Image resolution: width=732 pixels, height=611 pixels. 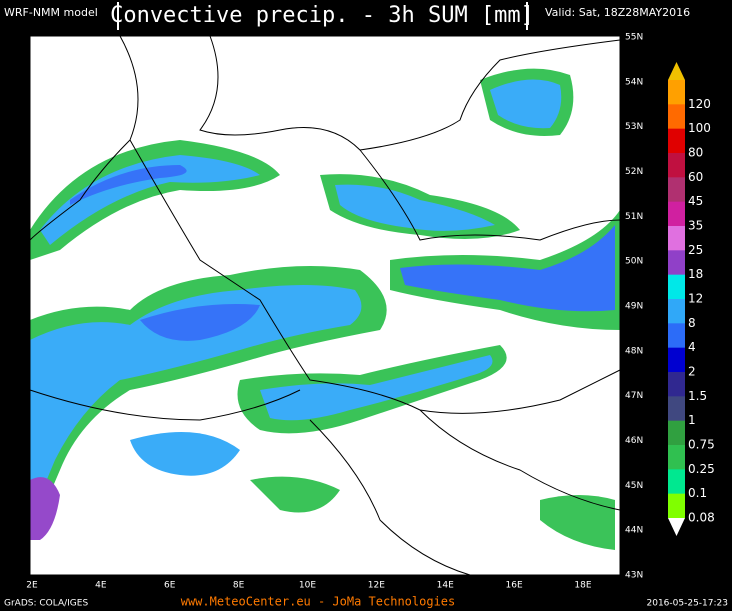 I want to click on latitude-label: 48N, so click(x=634, y=351).